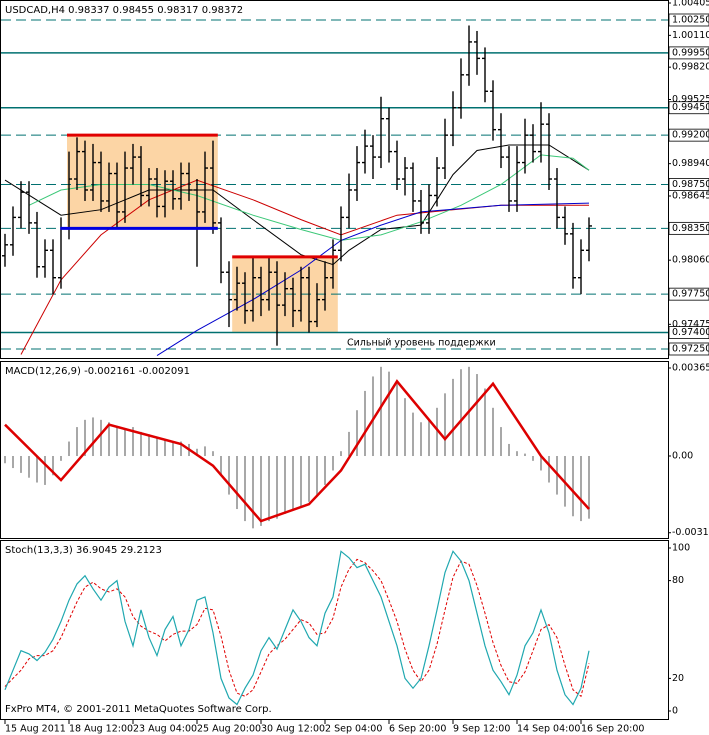 This screenshot has width=709, height=735. What do you see at coordinates (101, 729) in the screenshot?
I see `x-tick-label: 18 Aug 12:00` at bounding box center [101, 729].